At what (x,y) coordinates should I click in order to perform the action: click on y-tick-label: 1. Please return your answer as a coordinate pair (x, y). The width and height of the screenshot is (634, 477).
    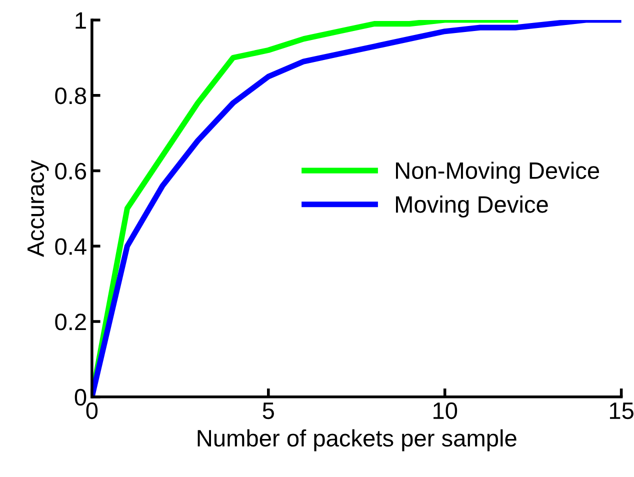
    Looking at the image, I should click on (81, 20).